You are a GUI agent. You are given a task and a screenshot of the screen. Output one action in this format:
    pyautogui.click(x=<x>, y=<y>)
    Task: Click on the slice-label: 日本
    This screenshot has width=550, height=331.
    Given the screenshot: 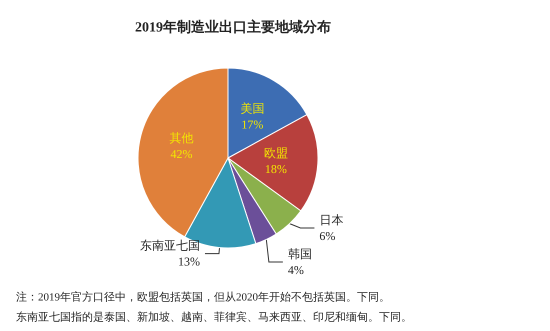 What is the action you would take?
    pyautogui.click(x=331, y=219)
    